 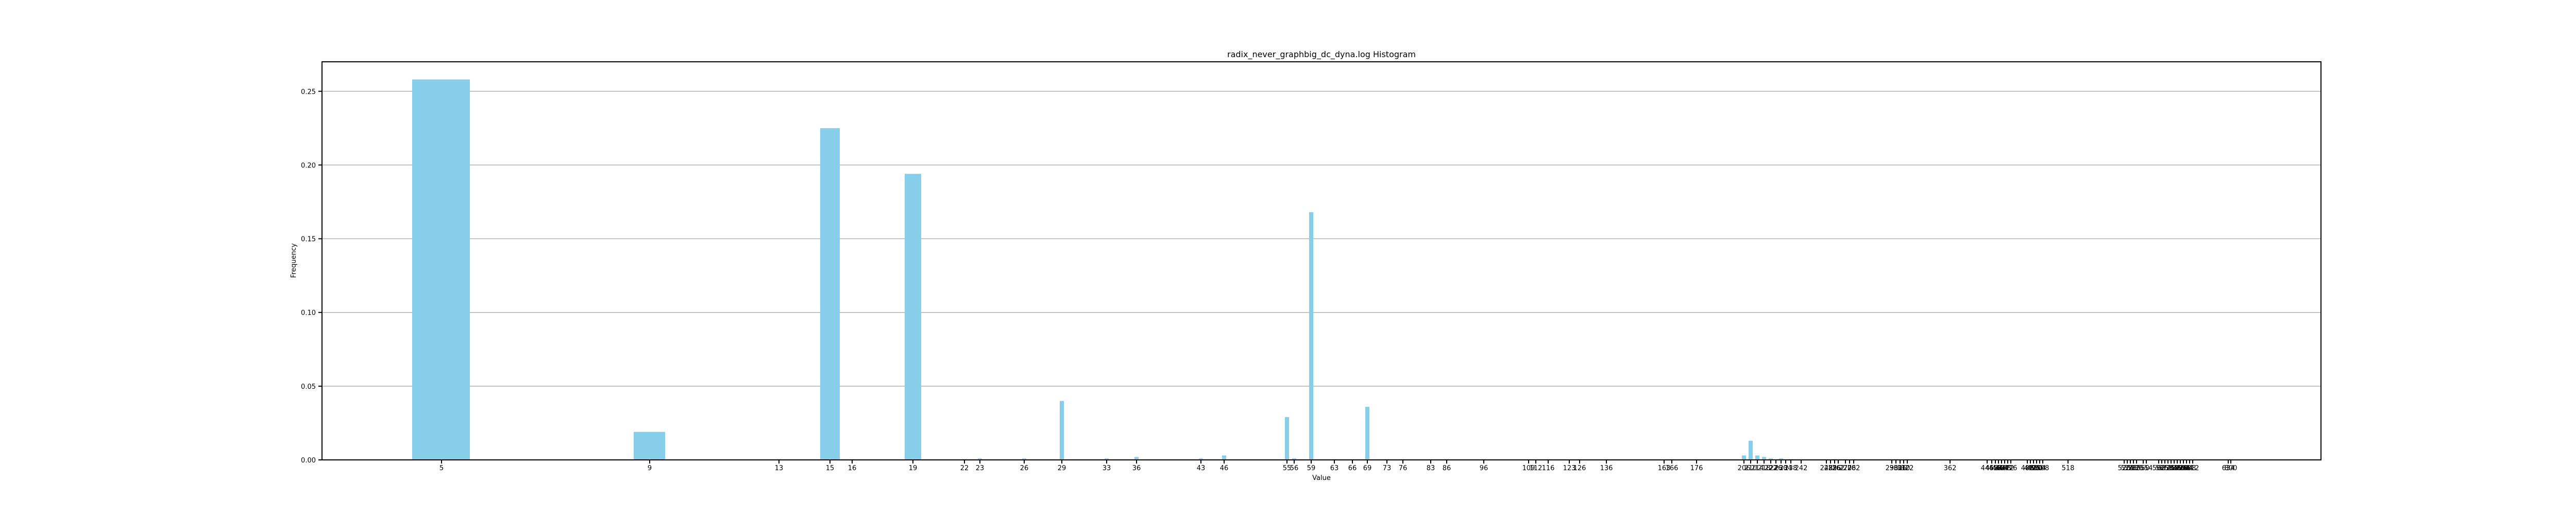 What do you see at coordinates (2159, 468) in the screenshot?
I see `x-tick-label: 562` at bounding box center [2159, 468].